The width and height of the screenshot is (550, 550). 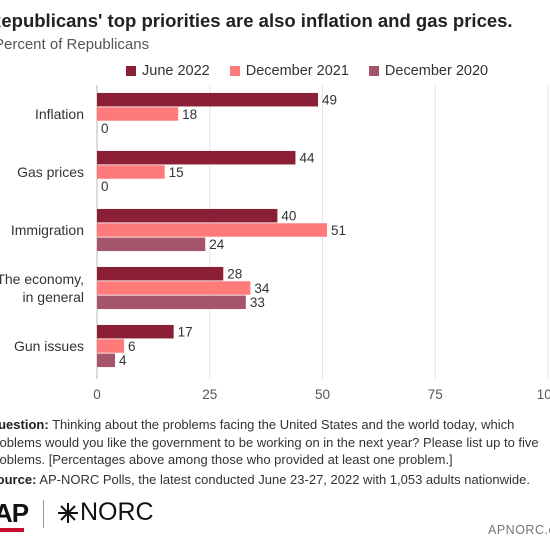 I want to click on norc-logo-text: NORC, so click(x=117, y=512).